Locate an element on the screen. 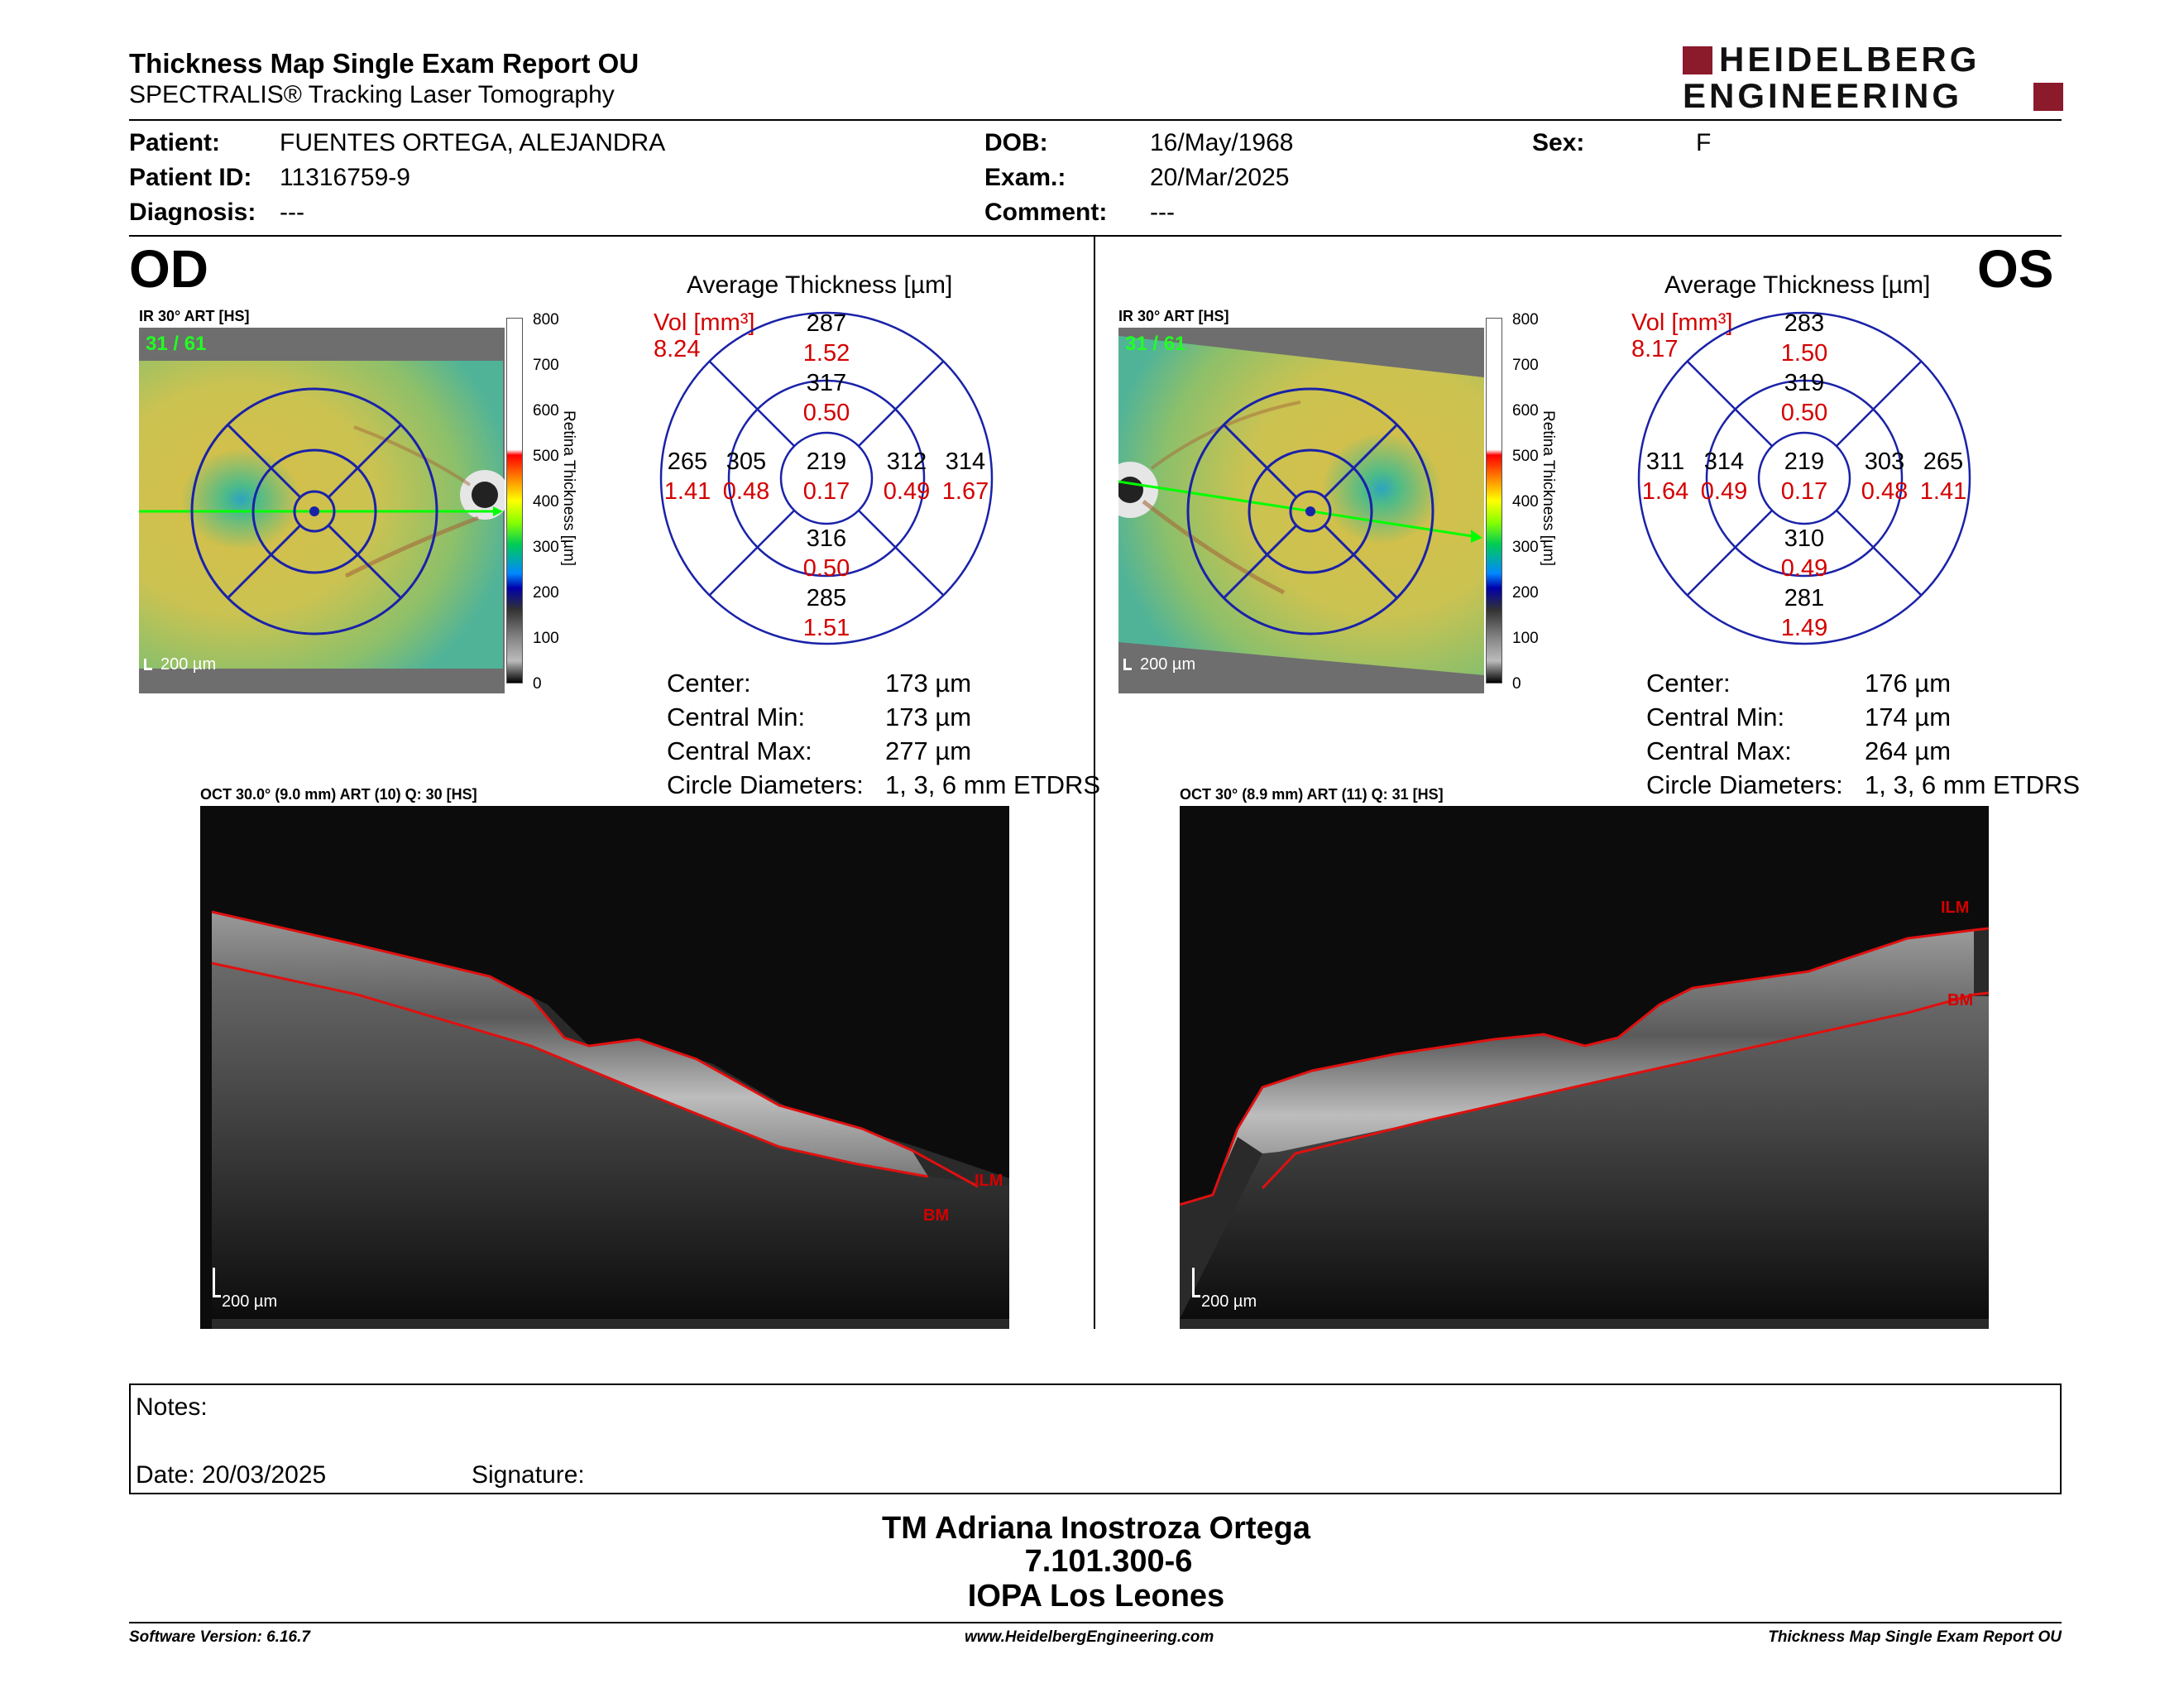 The height and width of the screenshot is (1688, 2184). os-inner-right-vol: 0.48 is located at coordinates (1885, 491).